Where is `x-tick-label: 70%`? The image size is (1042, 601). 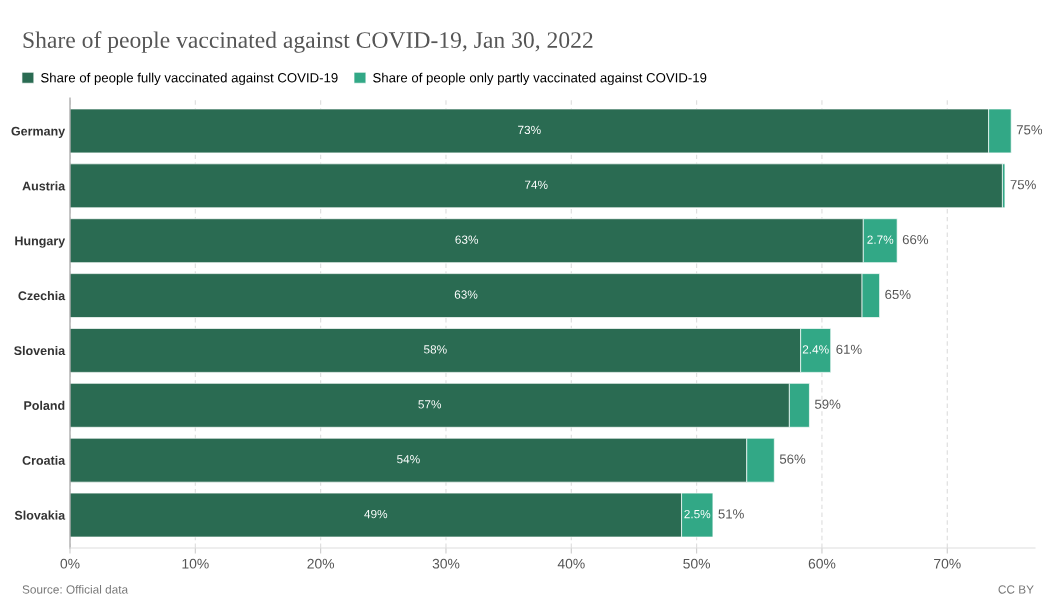 x-tick-label: 70% is located at coordinates (947, 563).